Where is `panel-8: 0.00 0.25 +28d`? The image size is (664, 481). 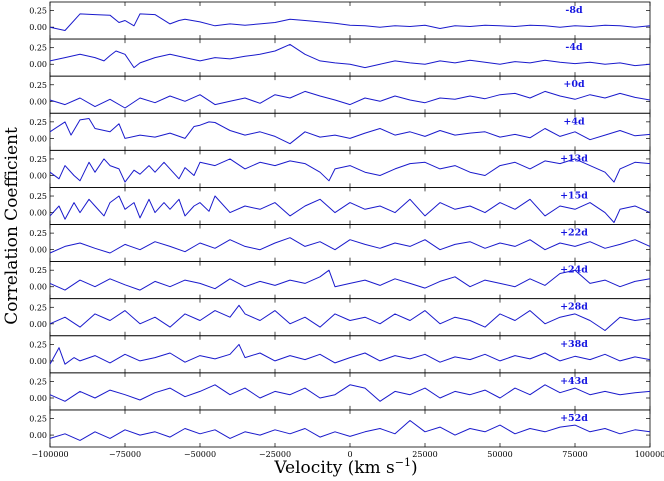 panel-8: 0.00 0.25 +28d is located at coordinates (340, 317).